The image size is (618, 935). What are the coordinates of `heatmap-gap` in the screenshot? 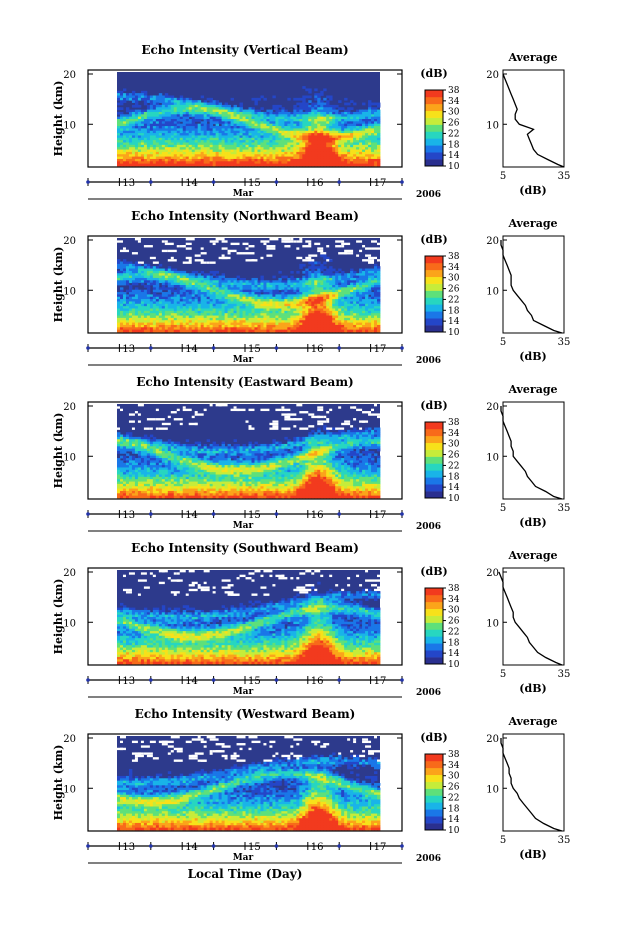 It's located at (118, 429).